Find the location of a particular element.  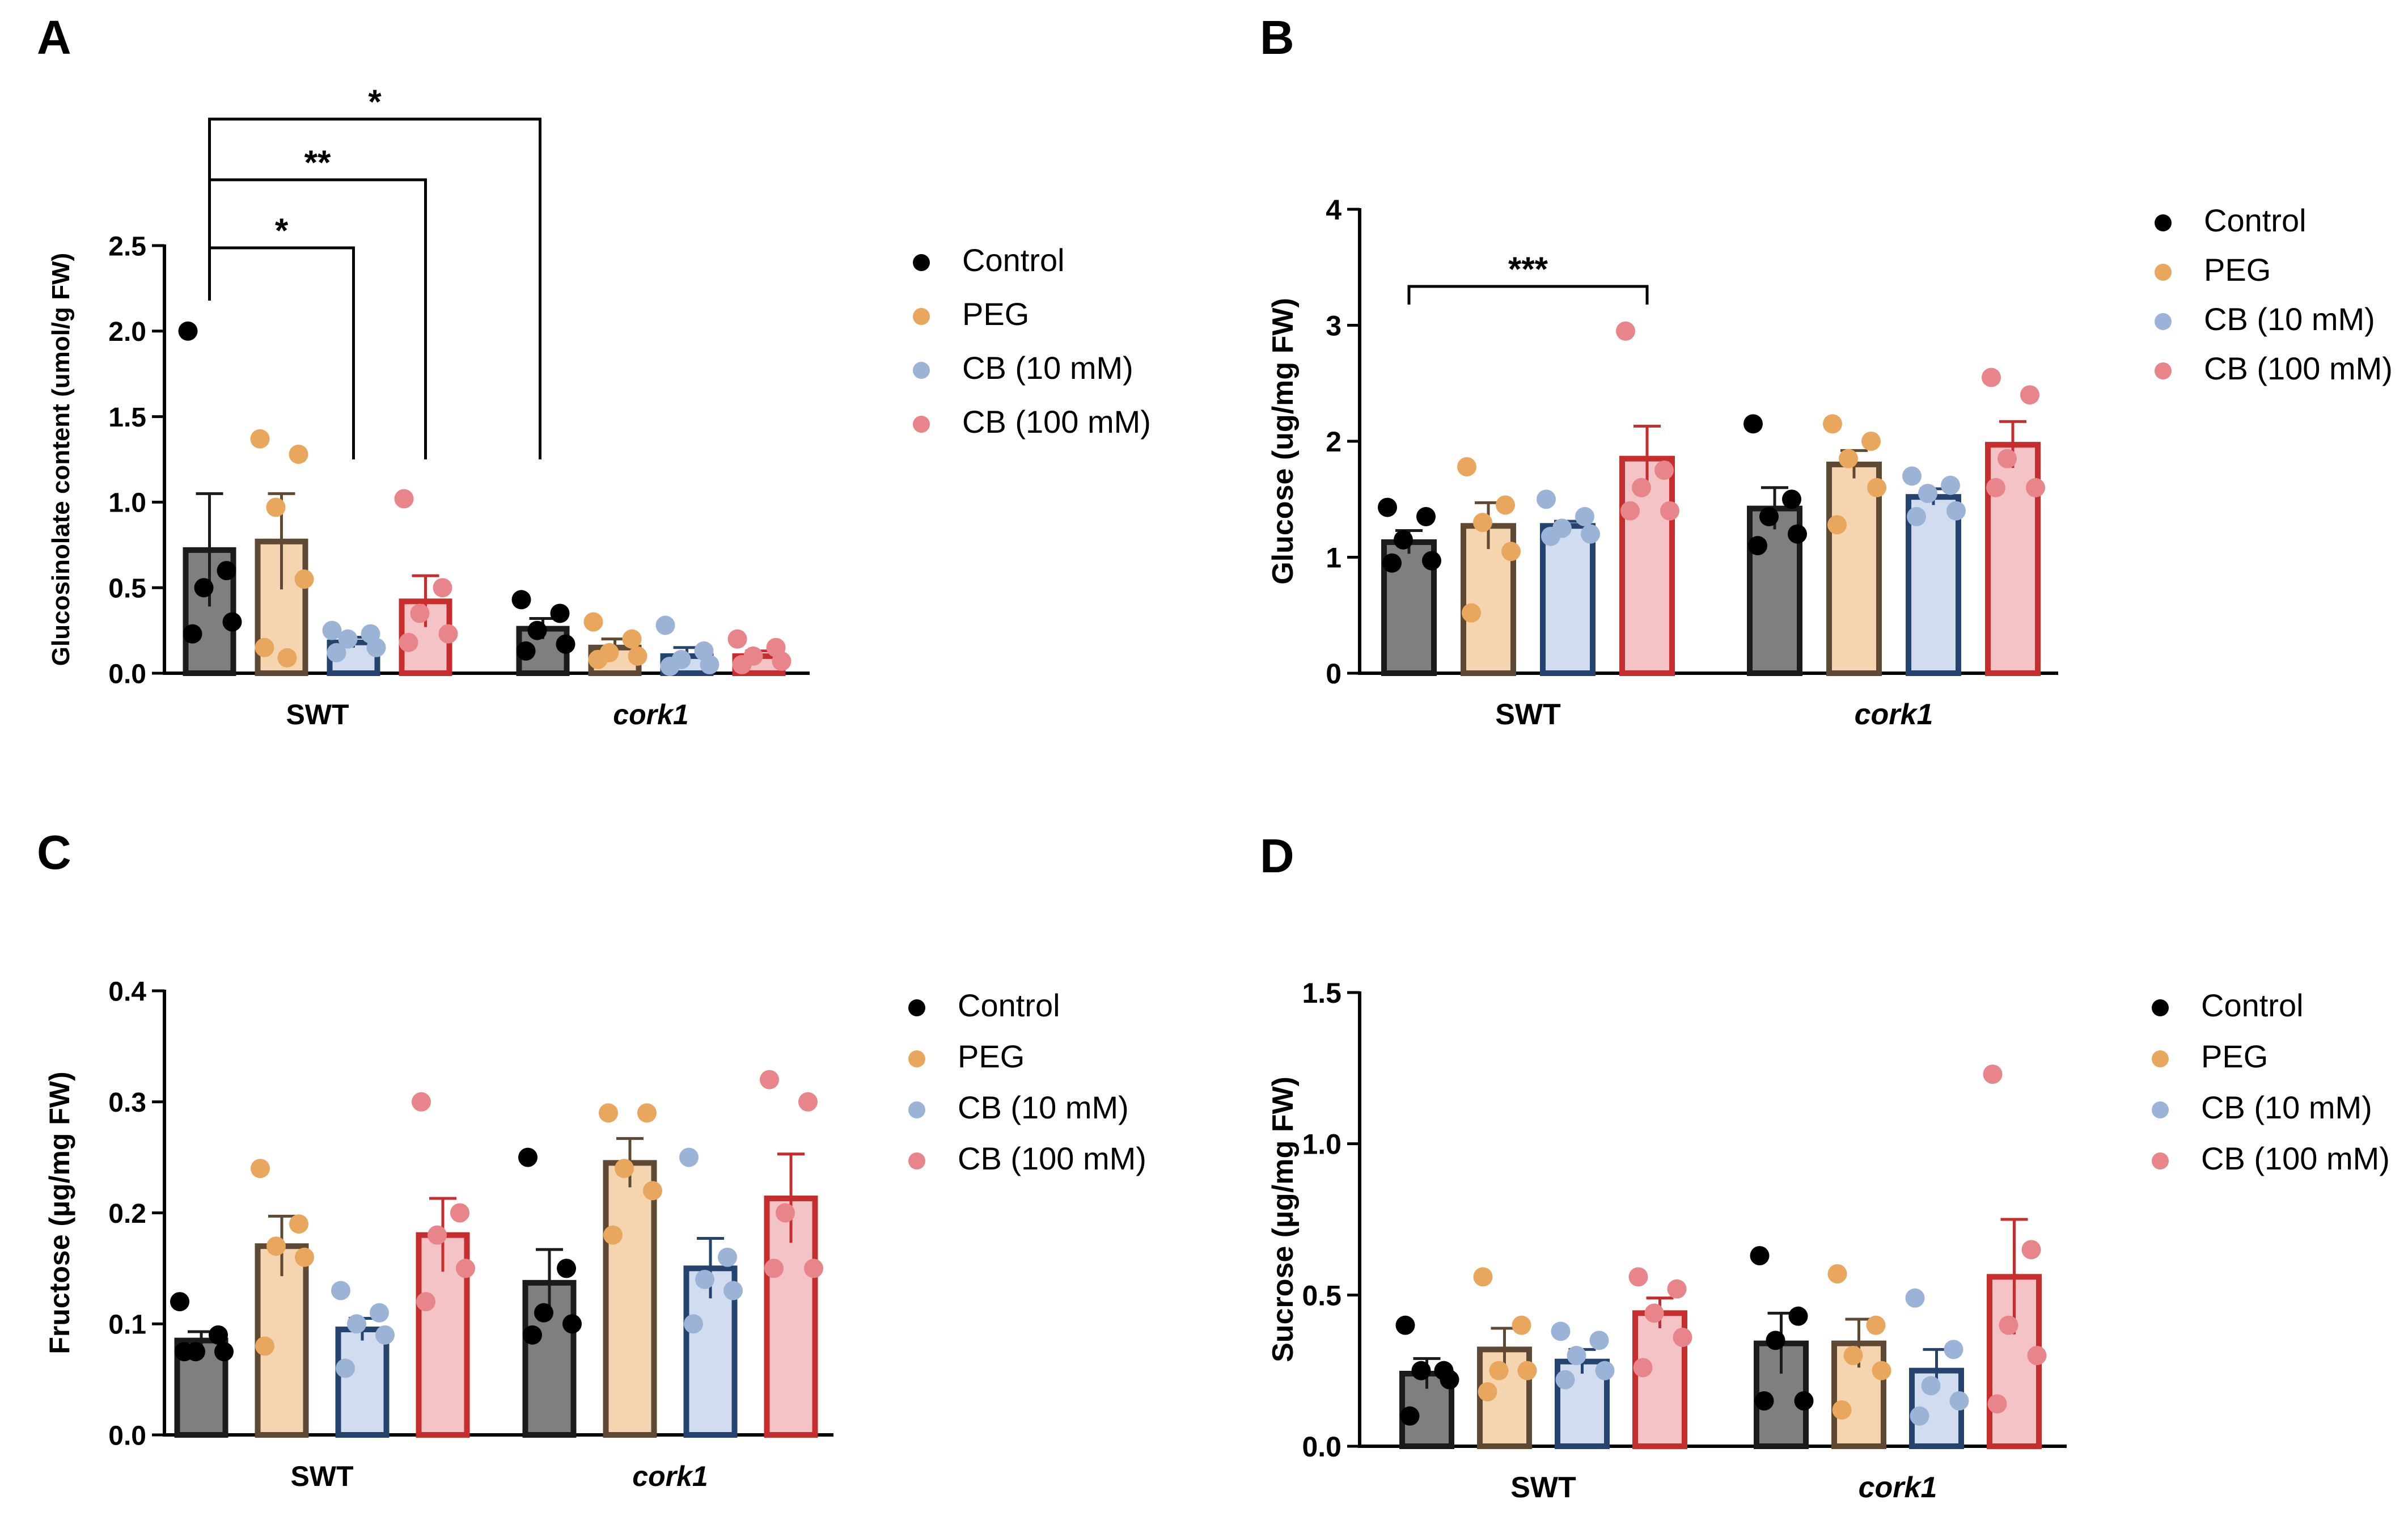

legend-label: CB (10 mM) is located at coordinates (2289, 319).